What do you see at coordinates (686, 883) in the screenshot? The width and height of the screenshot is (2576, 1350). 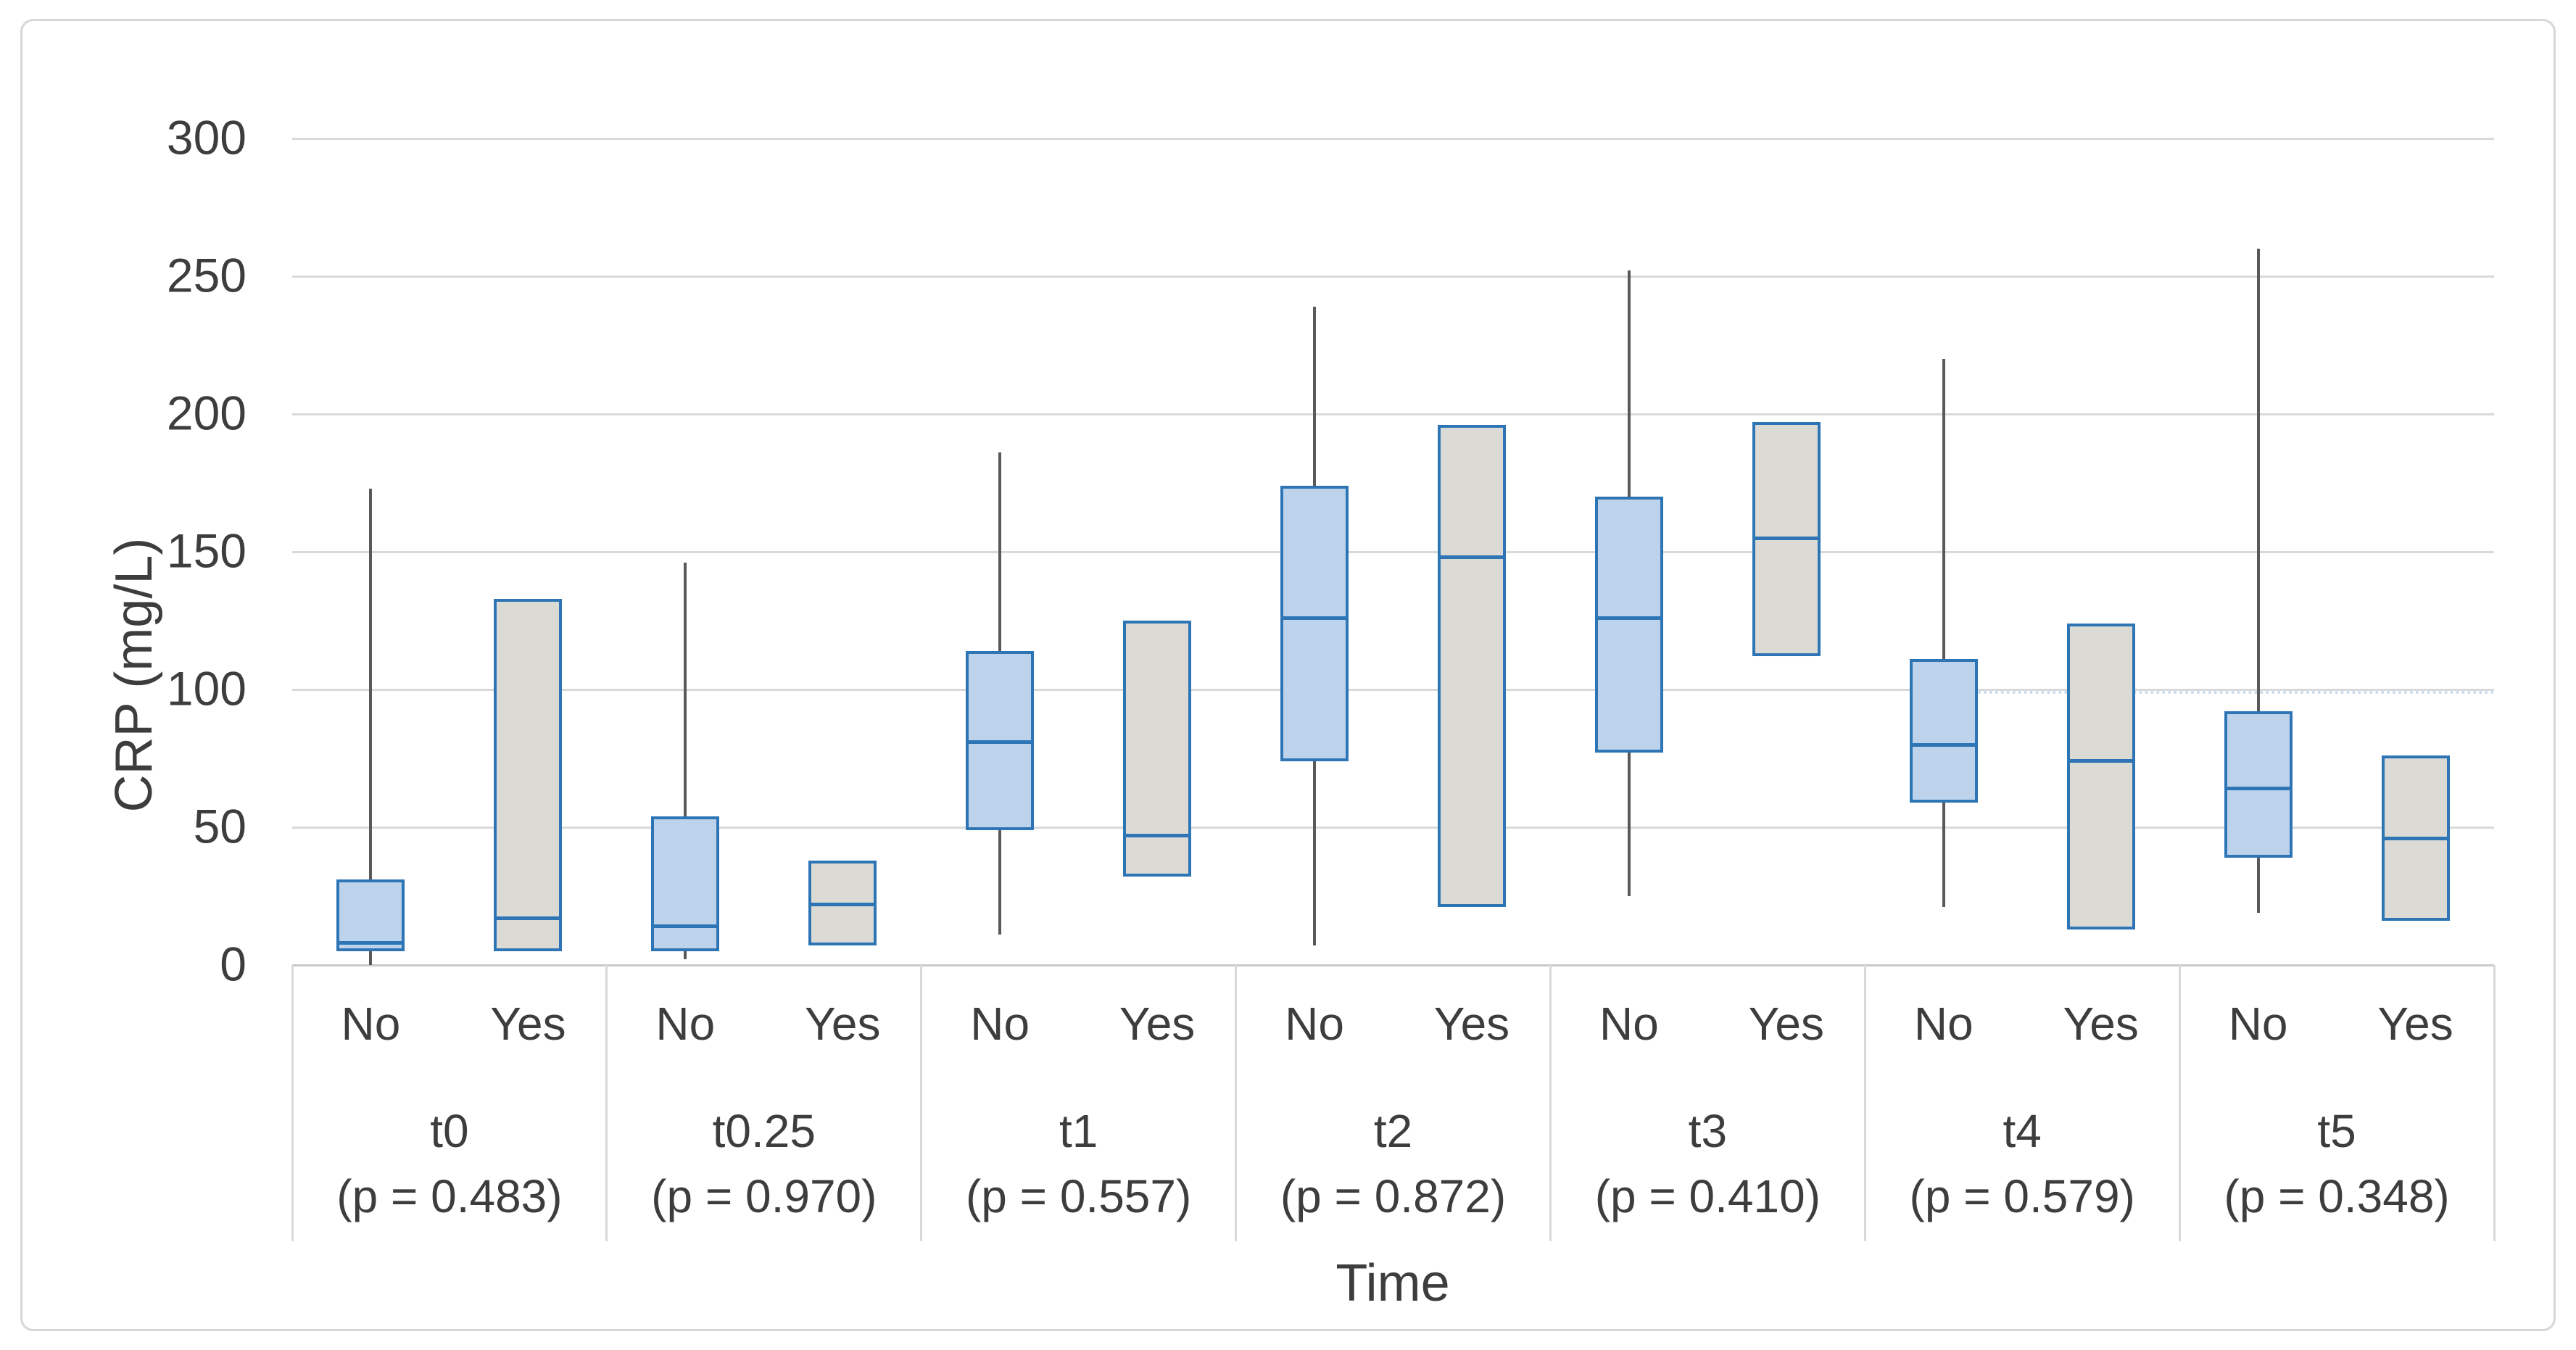 I see `box-no-t0.25` at bounding box center [686, 883].